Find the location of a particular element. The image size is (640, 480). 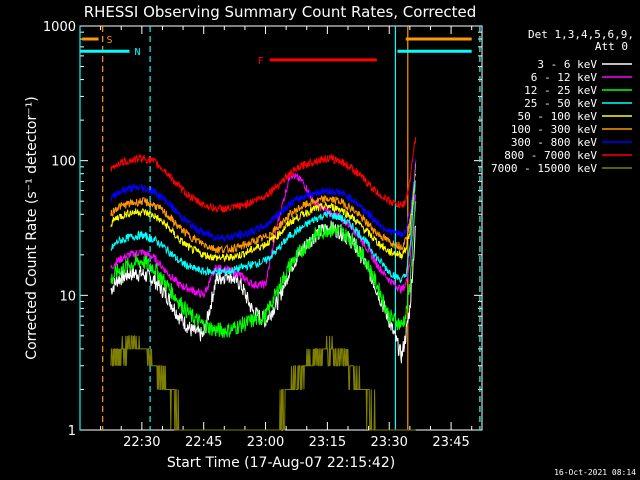

legend-header-line-1: Det 1,3,4,5,6,9, is located at coordinates (581, 34).